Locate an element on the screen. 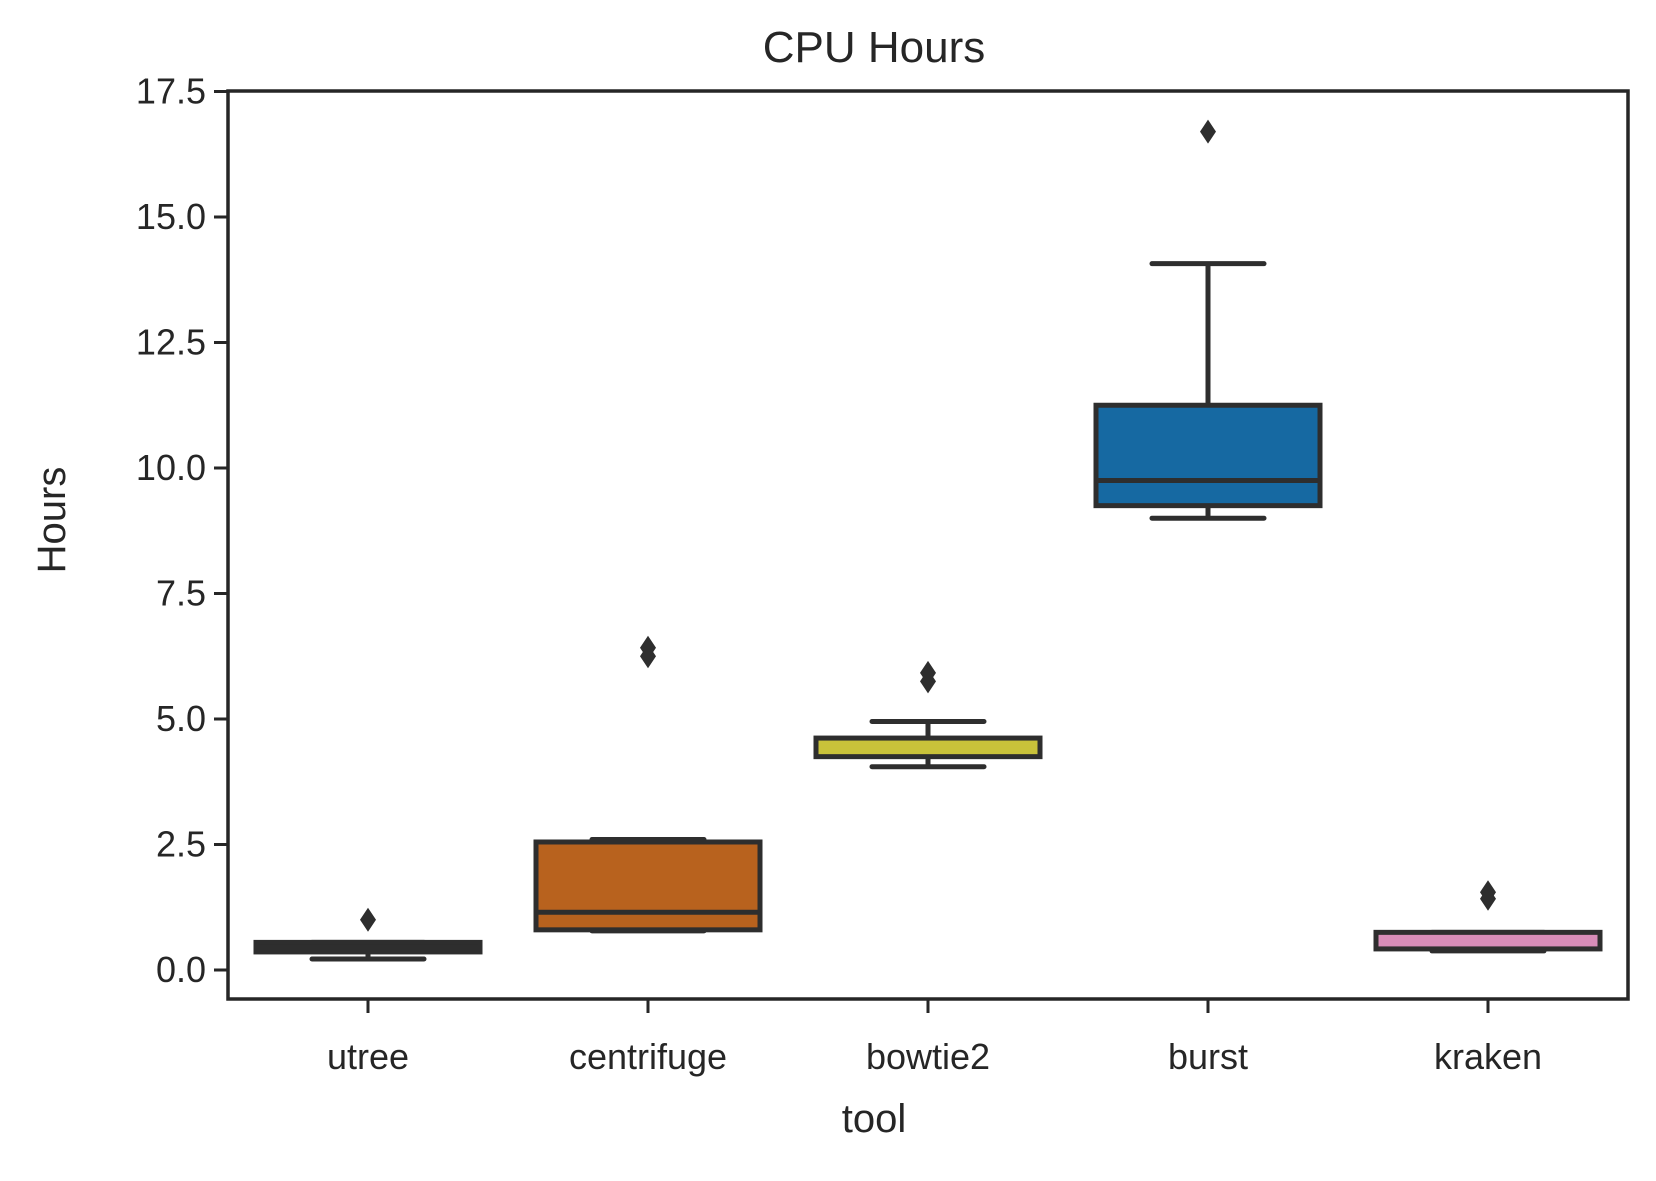 This screenshot has height=1181, width=1656. y-tick-label: 12.5 is located at coordinates (171, 342).